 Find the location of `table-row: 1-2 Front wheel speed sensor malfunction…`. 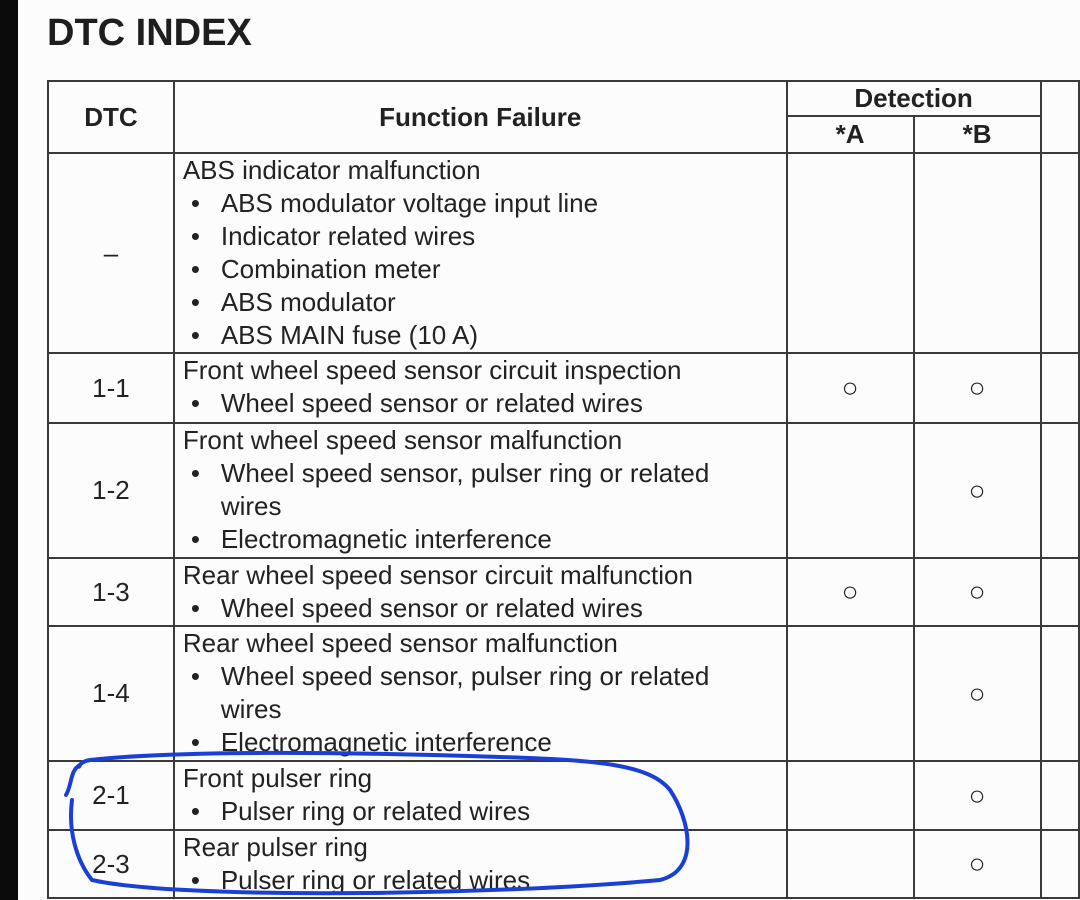

table-row: 1-2 Front wheel speed sensor malfunction… is located at coordinates (563, 490).